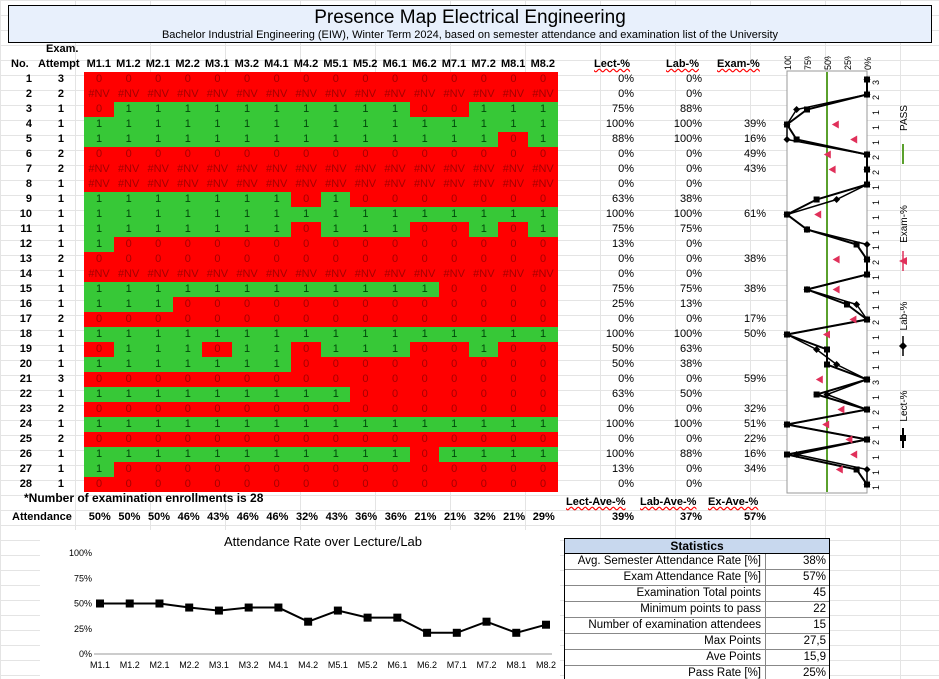 Image resolution: width=939 pixels, height=679 pixels. I want to click on statistics-value: 22, so click(819, 609).